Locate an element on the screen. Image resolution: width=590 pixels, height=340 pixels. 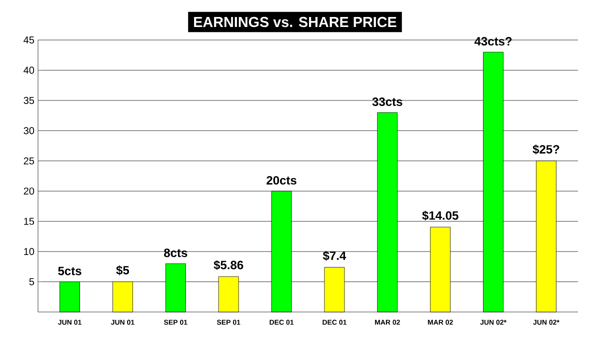
data-label: $25? is located at coordinates (546, 149).